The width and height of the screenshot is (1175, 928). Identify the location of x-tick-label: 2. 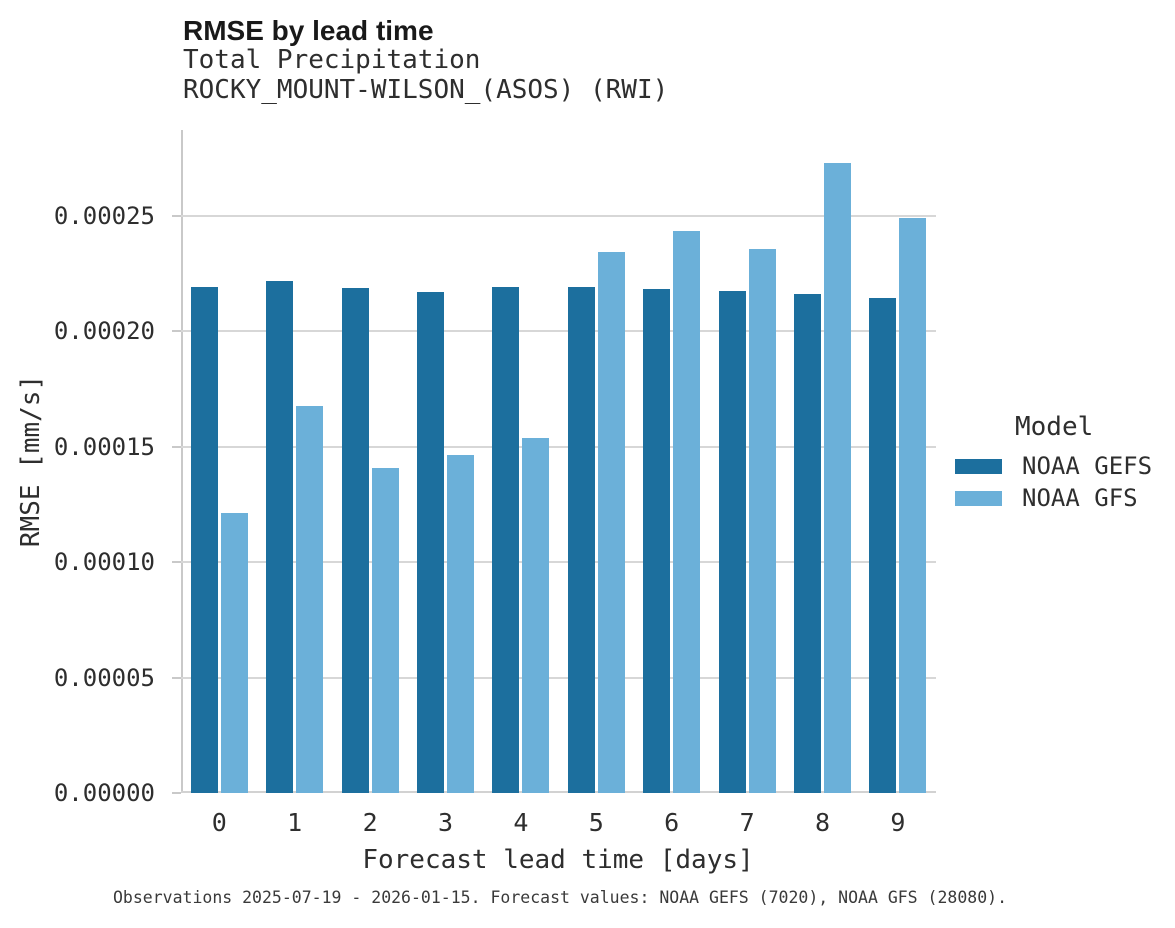
(370, 822).